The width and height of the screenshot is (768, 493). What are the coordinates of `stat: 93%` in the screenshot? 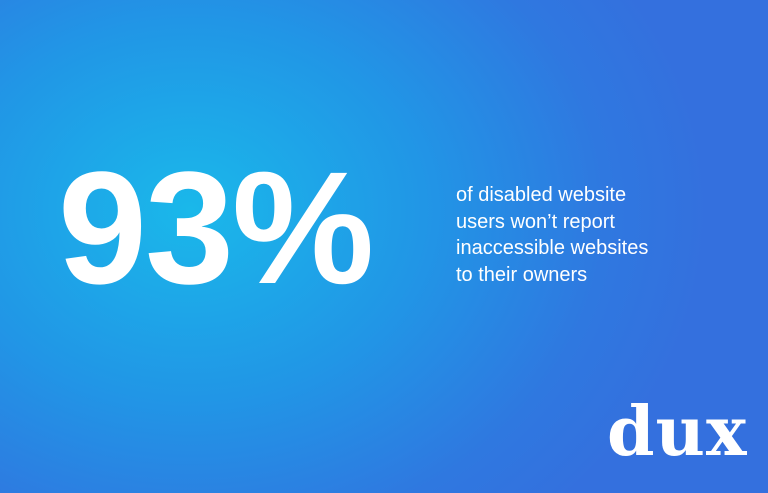 It's located at (216, 227).